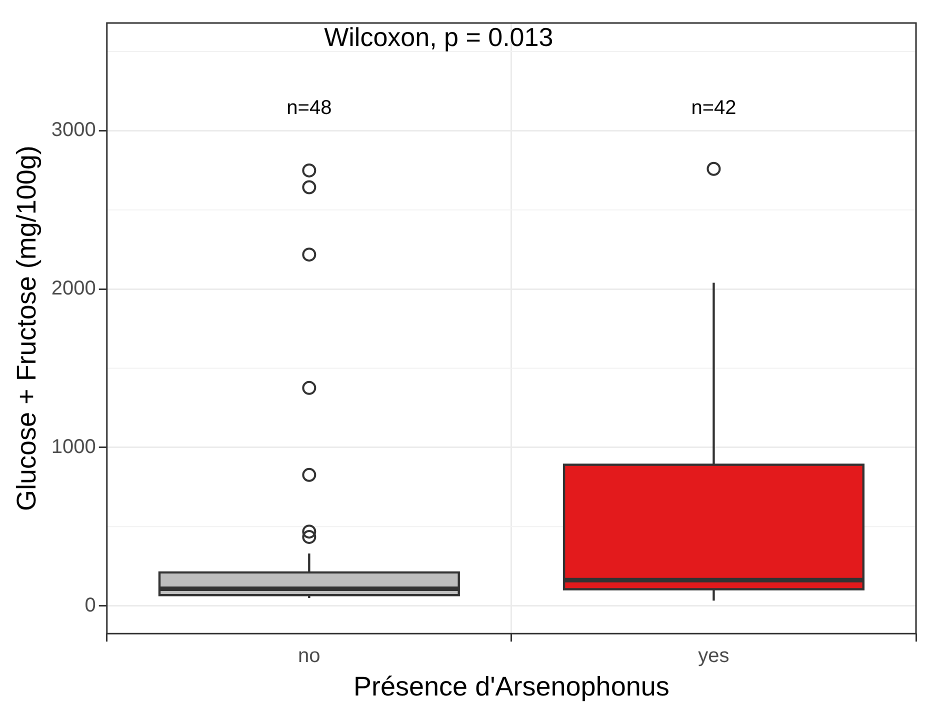  What do you see at coordinates (27, 329) in the screenshot?
I see `y-axis-title: Glucose + Fructose (mg/100g)` at bounding box center [27, 329].